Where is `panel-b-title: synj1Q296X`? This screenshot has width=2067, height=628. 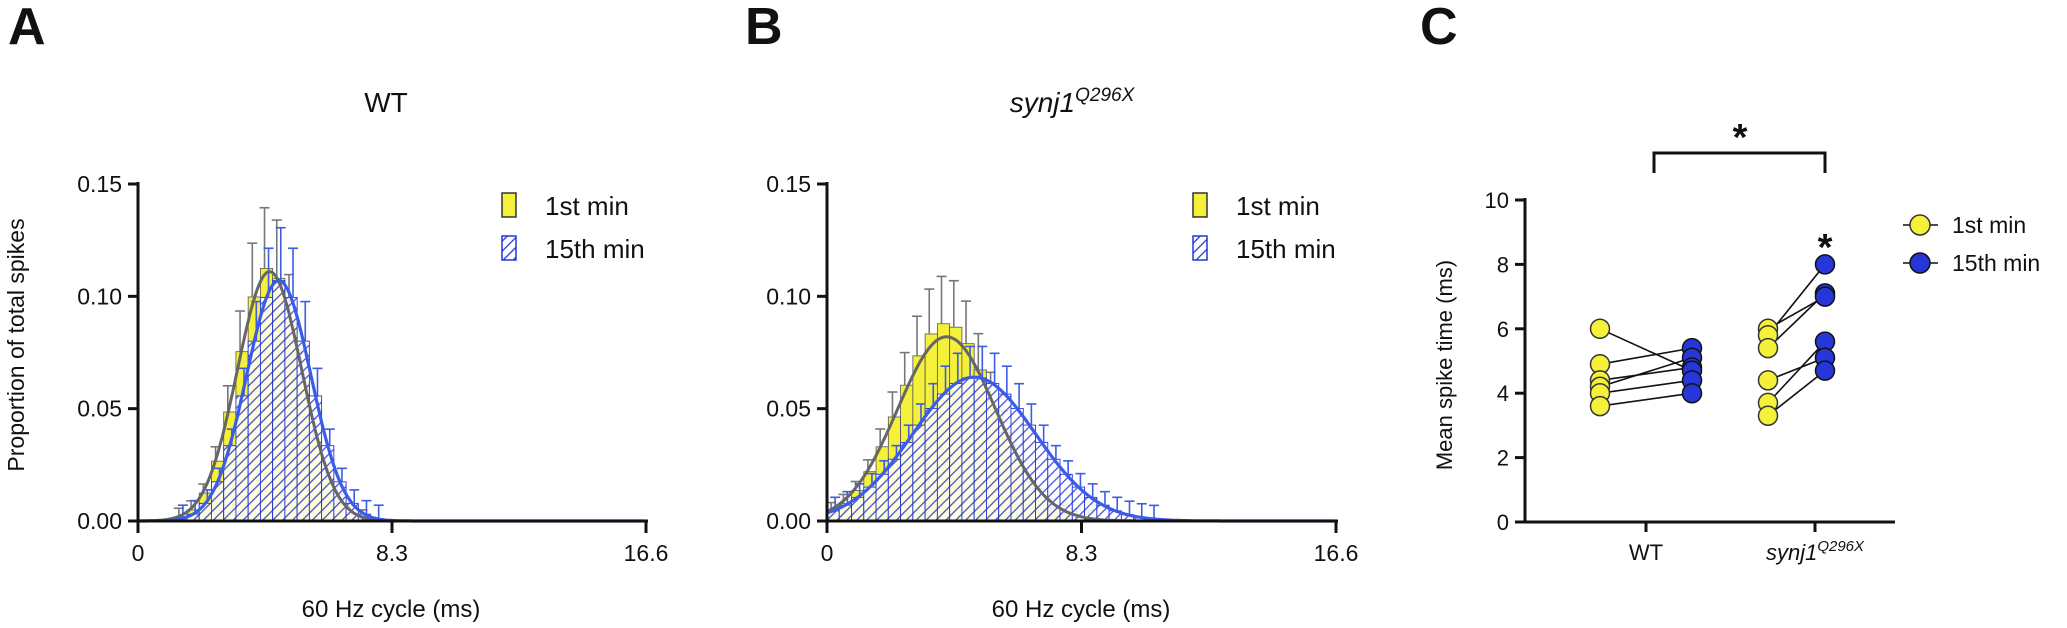
panel-b-title: synj1Q296X is located at coordinates (1073, 101).